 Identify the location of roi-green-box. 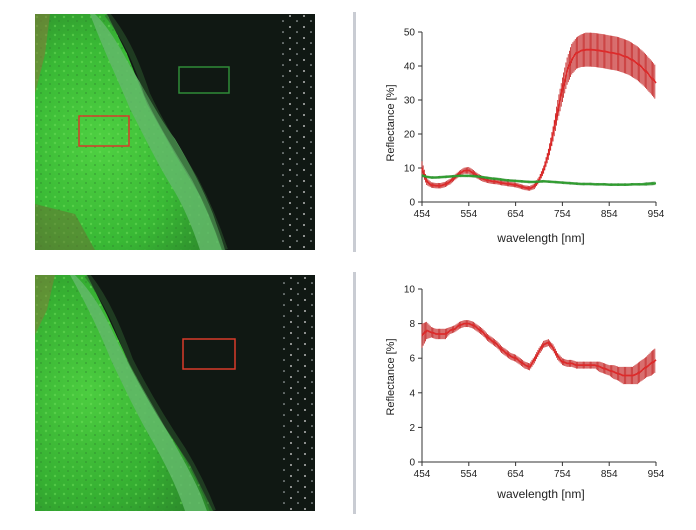
(204, 80).